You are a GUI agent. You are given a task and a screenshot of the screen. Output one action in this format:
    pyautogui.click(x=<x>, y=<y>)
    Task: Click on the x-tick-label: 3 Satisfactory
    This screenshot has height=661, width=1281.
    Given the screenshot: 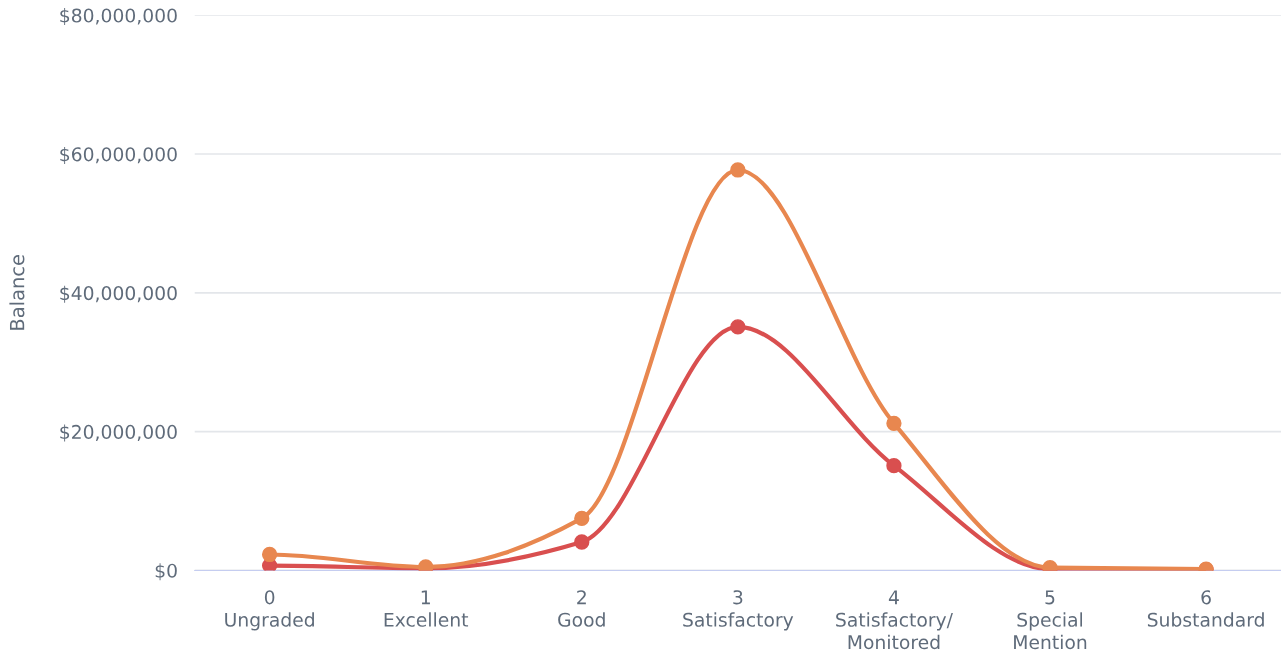 What is the action you would take?
    pyautogui.click(x=738, y=610)
    